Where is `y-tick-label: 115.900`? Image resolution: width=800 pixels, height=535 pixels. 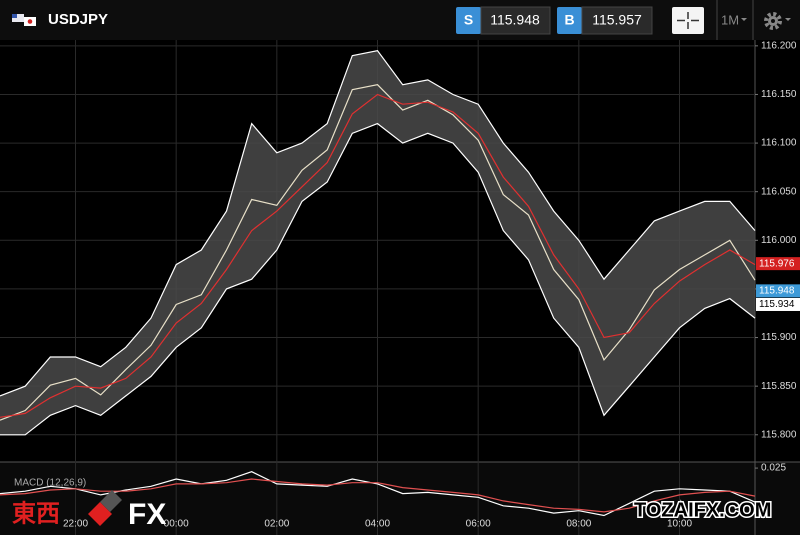 y-tick-label: 115.900 is located at coordinates (779, 337).